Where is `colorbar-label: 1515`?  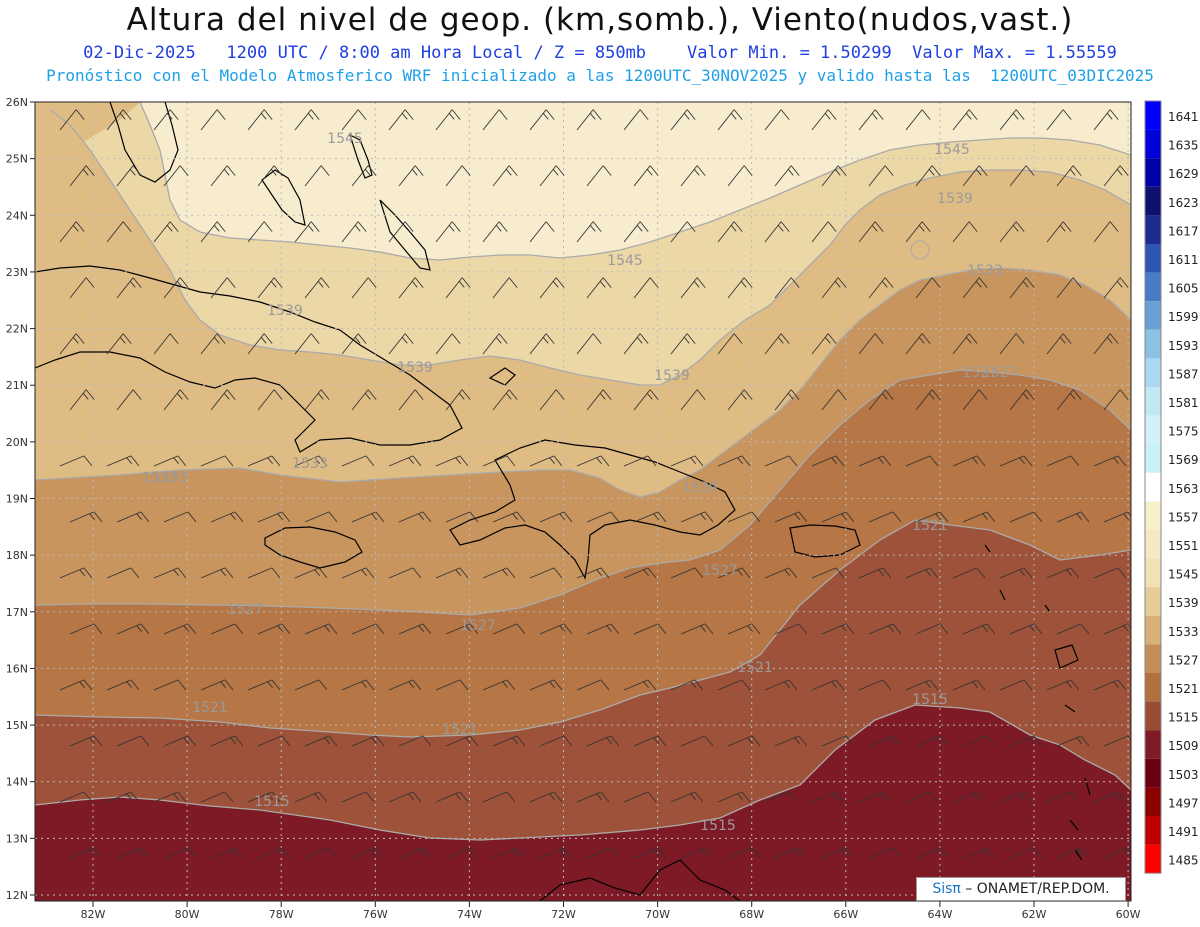
colorbar-label: 1515 is located at coordinates (1183, 718).